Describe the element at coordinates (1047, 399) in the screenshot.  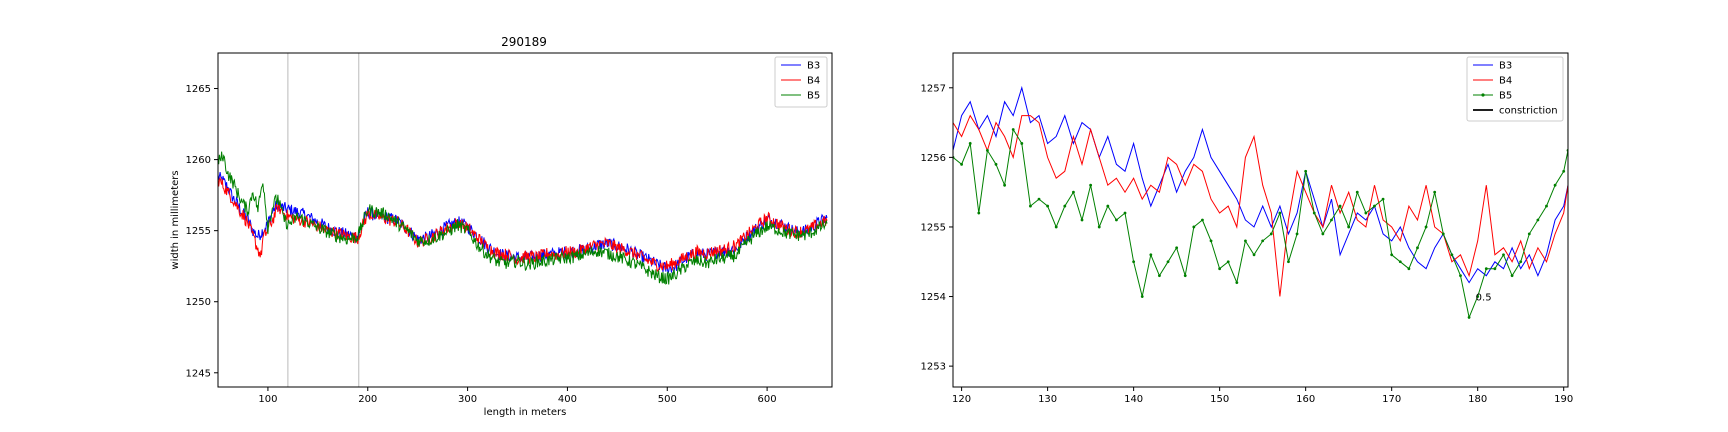
I see `x-tick-label: 130` at that location.